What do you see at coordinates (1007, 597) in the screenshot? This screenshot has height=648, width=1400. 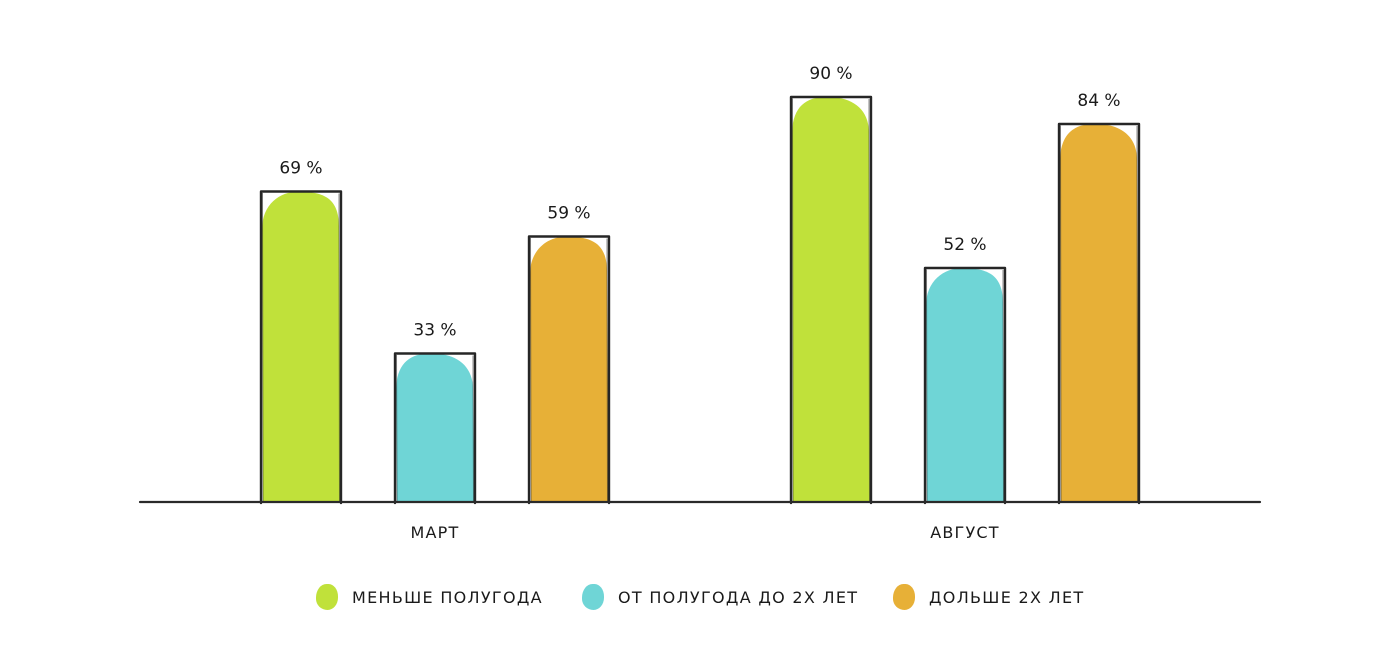 I see `legend-label: ДОЛЬШЕ 2Х ЛЕТ` at bounding box center [1007, 597].